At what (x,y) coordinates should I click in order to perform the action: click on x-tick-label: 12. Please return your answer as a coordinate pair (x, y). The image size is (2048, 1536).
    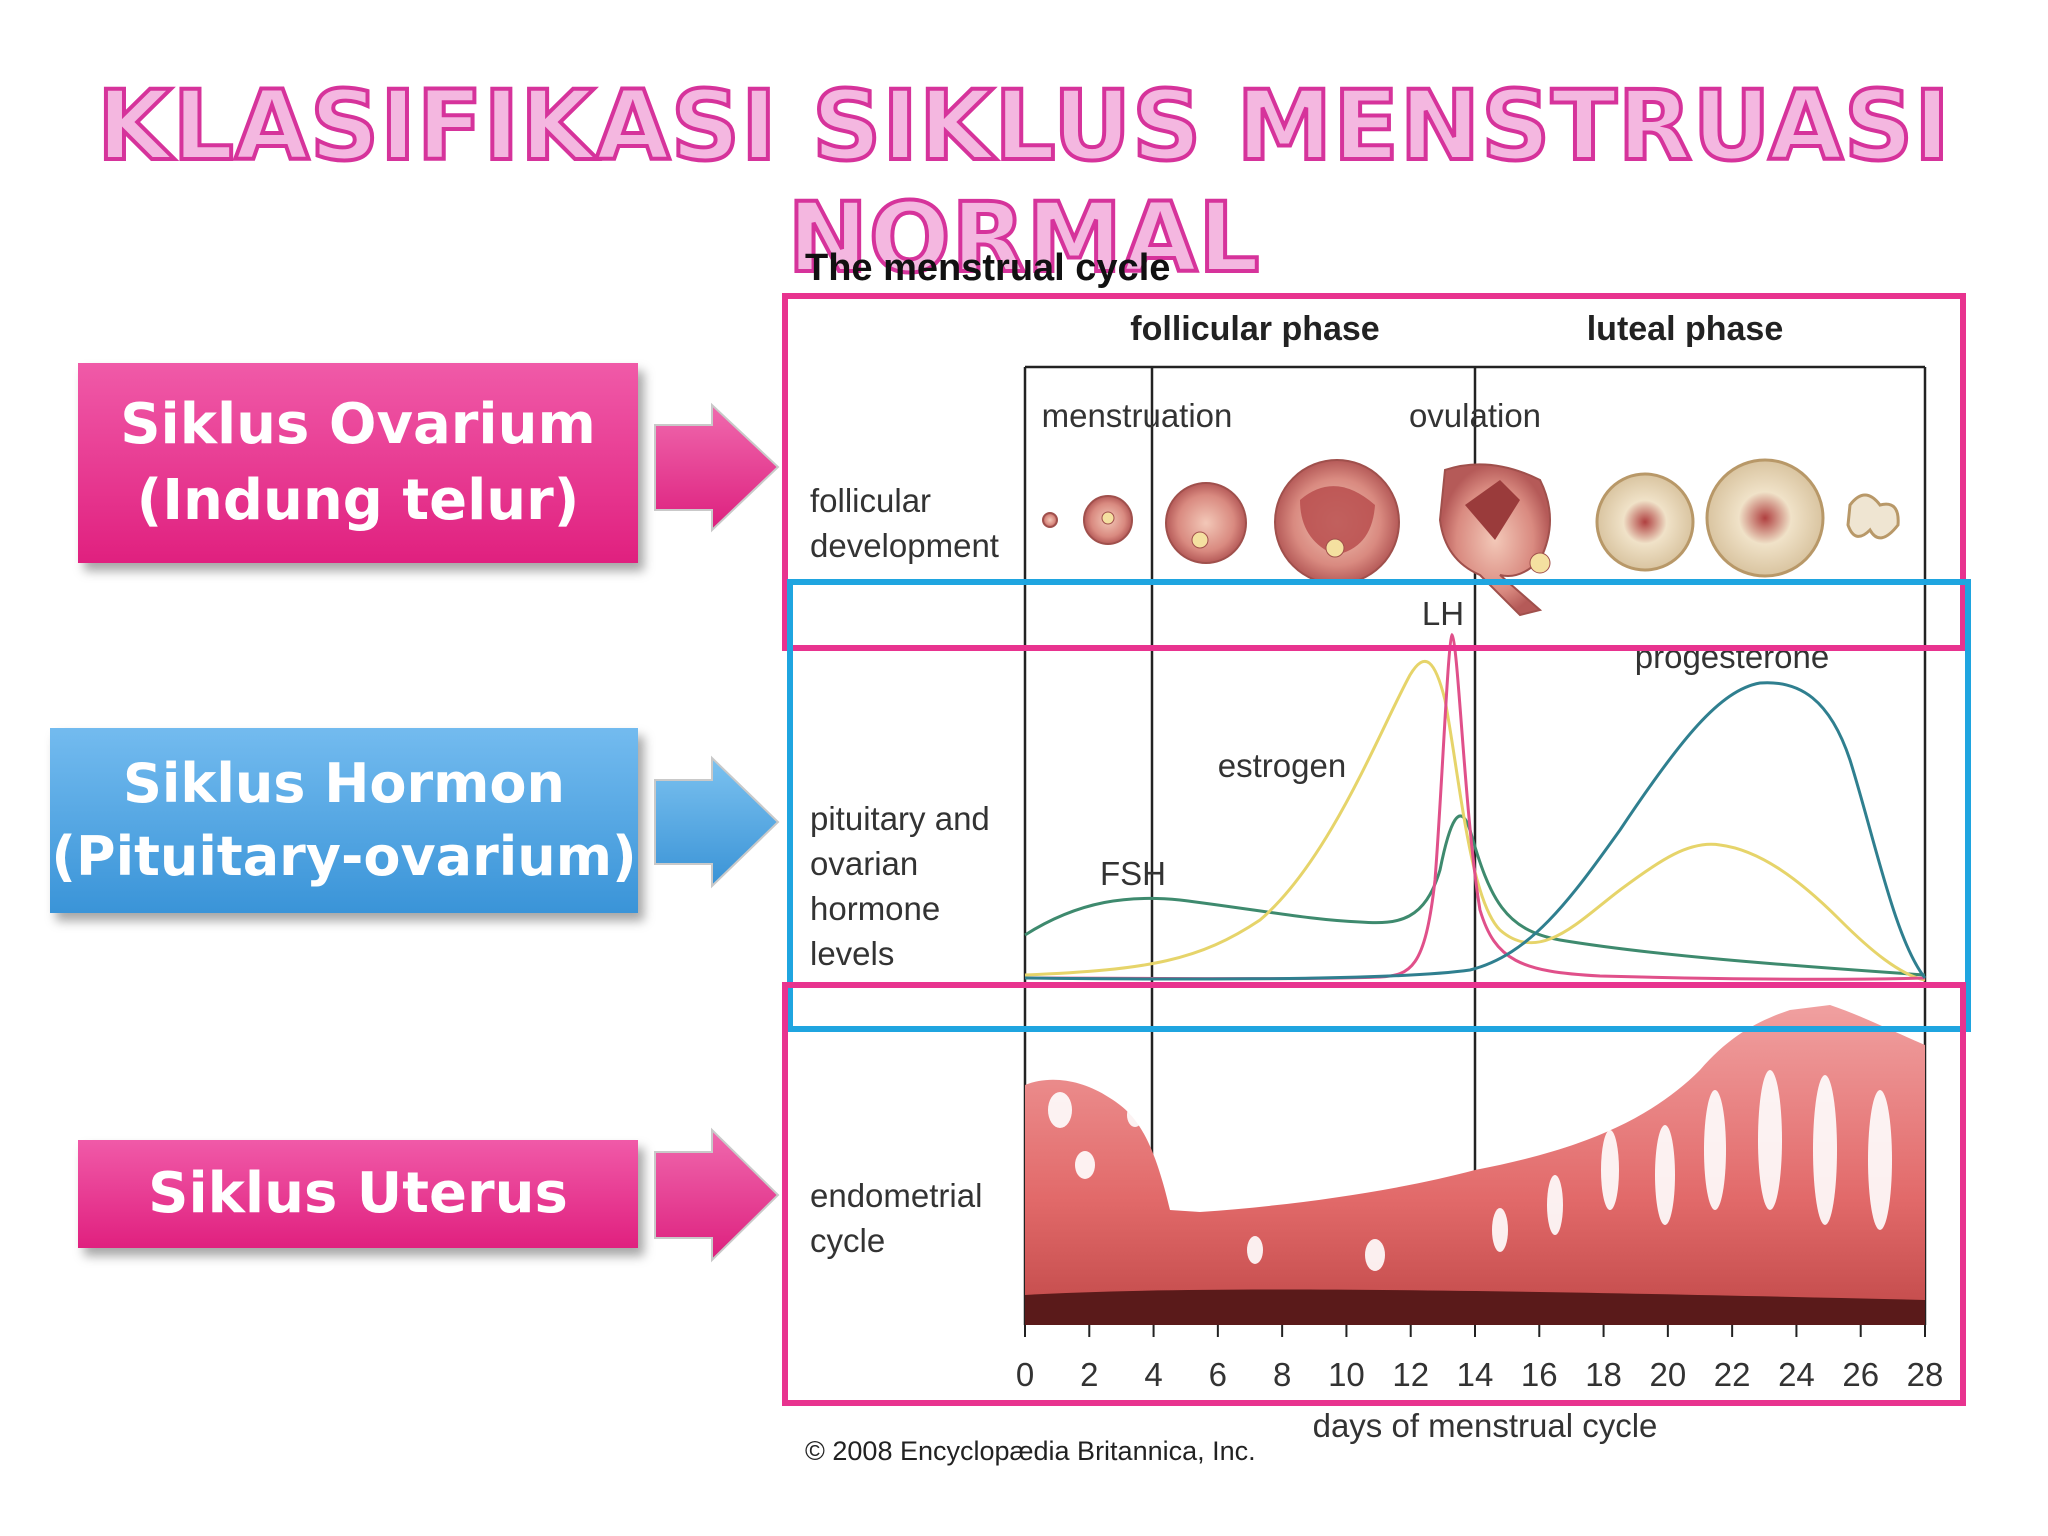
    Looking at the image, I should click on (1410, 1374).